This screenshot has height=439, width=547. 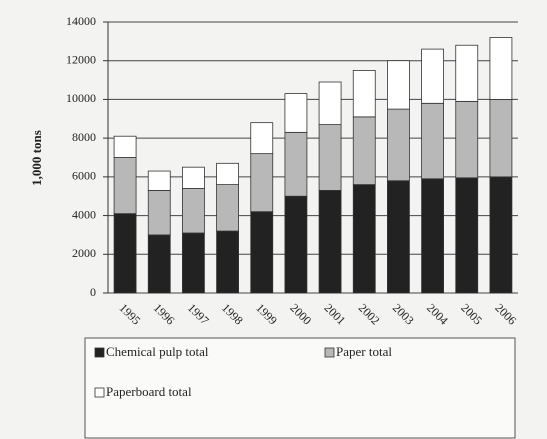 What do you see at coordinates (84, 176) in the screenshot?
I see `y-tick-label: 6000` at bounding box center [84, 176].